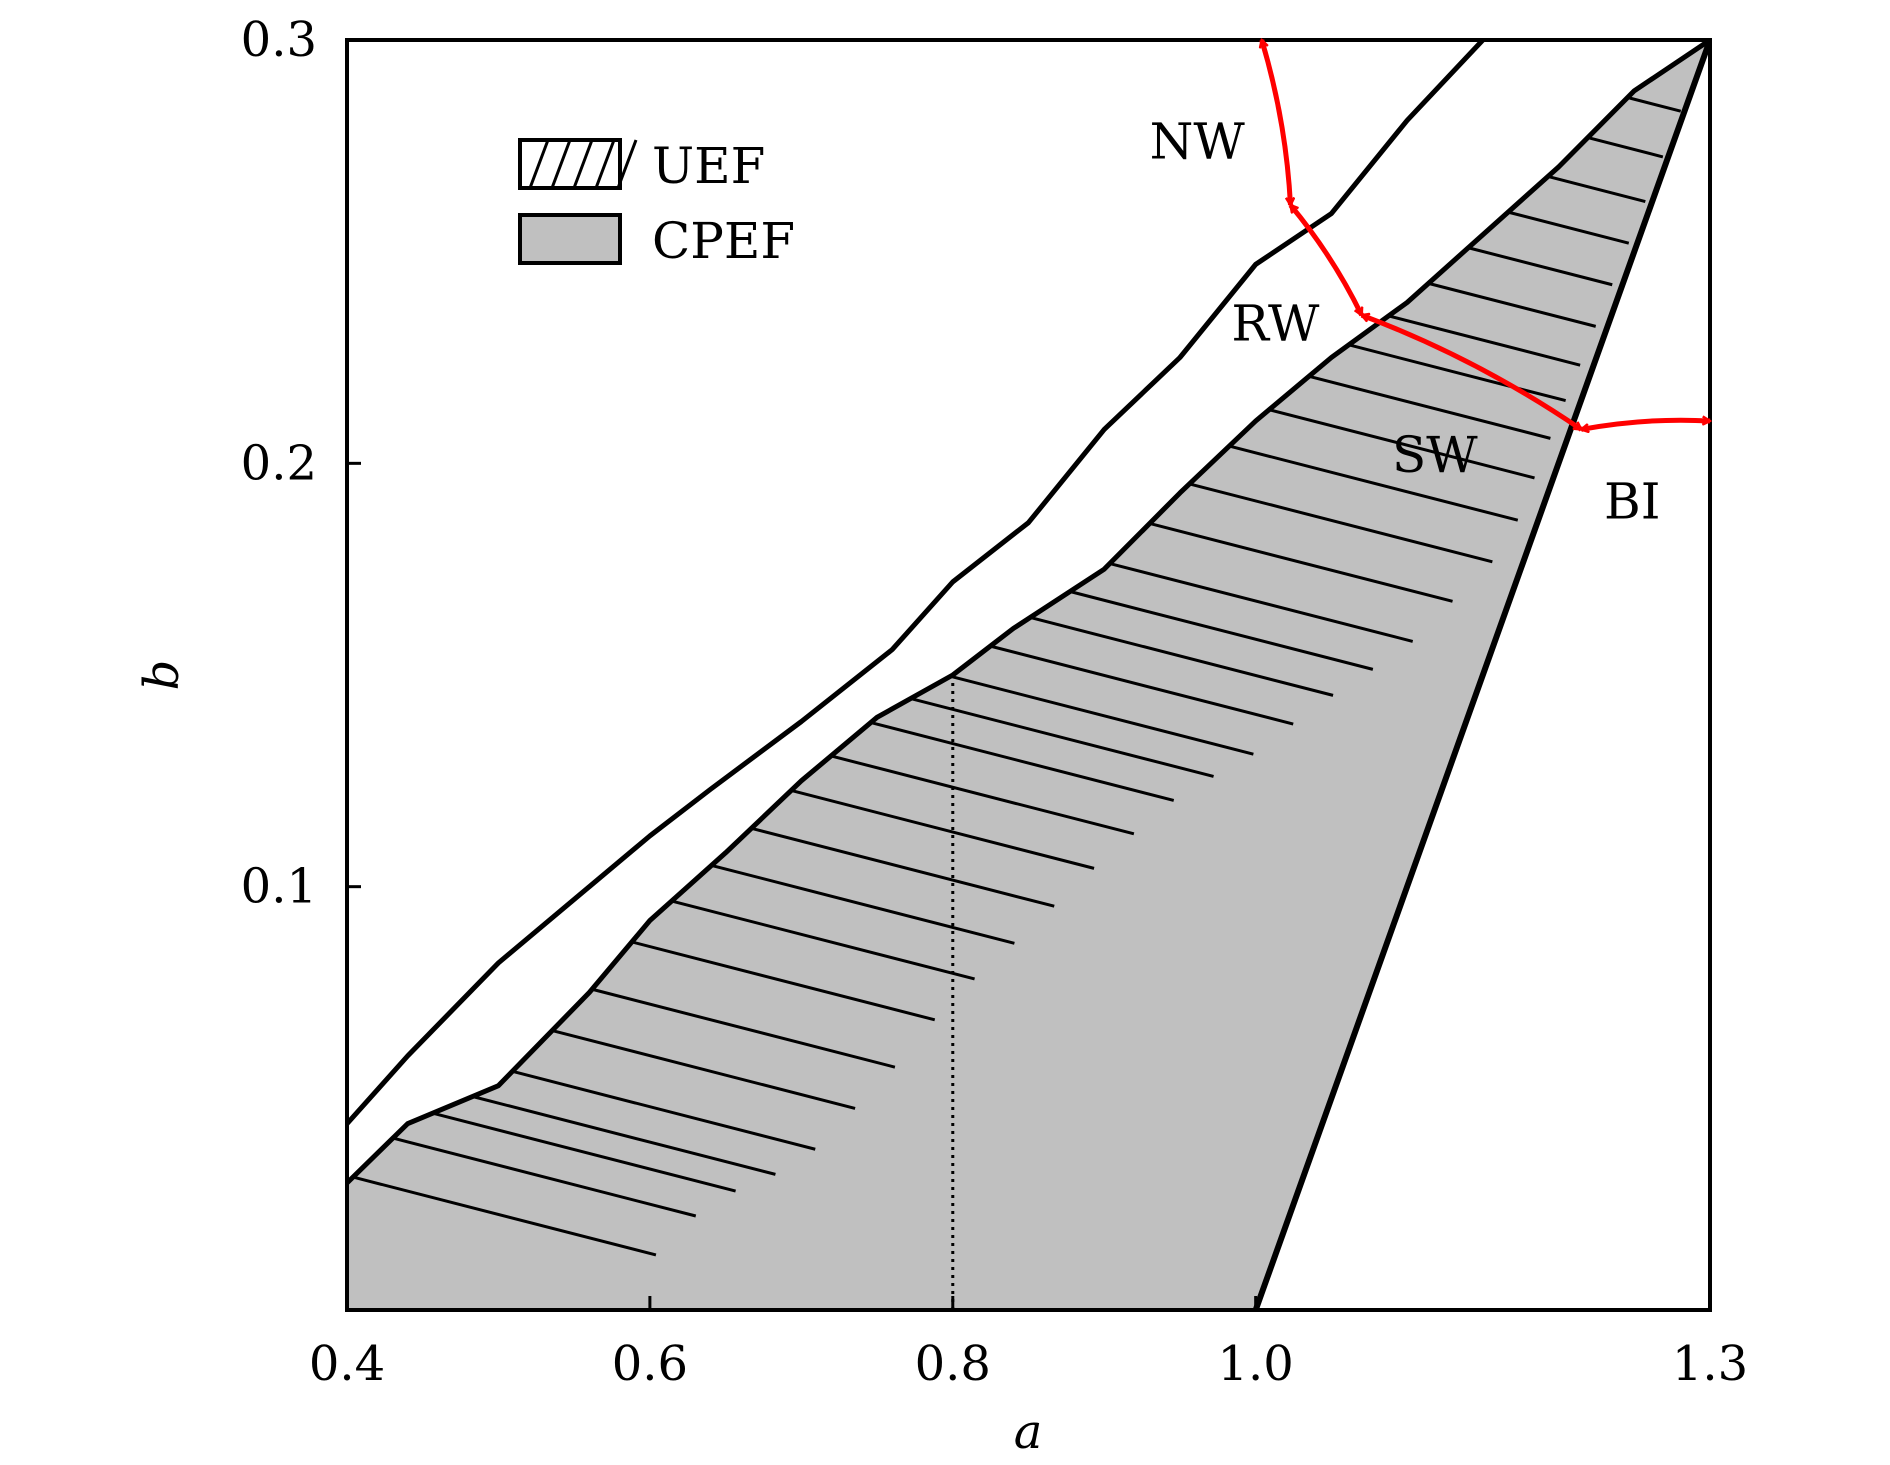 The width and height of the screenshot is (1890, 1465). What do you see at coordinates (570, 239) in the screenshot?
I see `legend-swatch-cpef` at bounding box center [570, 239].